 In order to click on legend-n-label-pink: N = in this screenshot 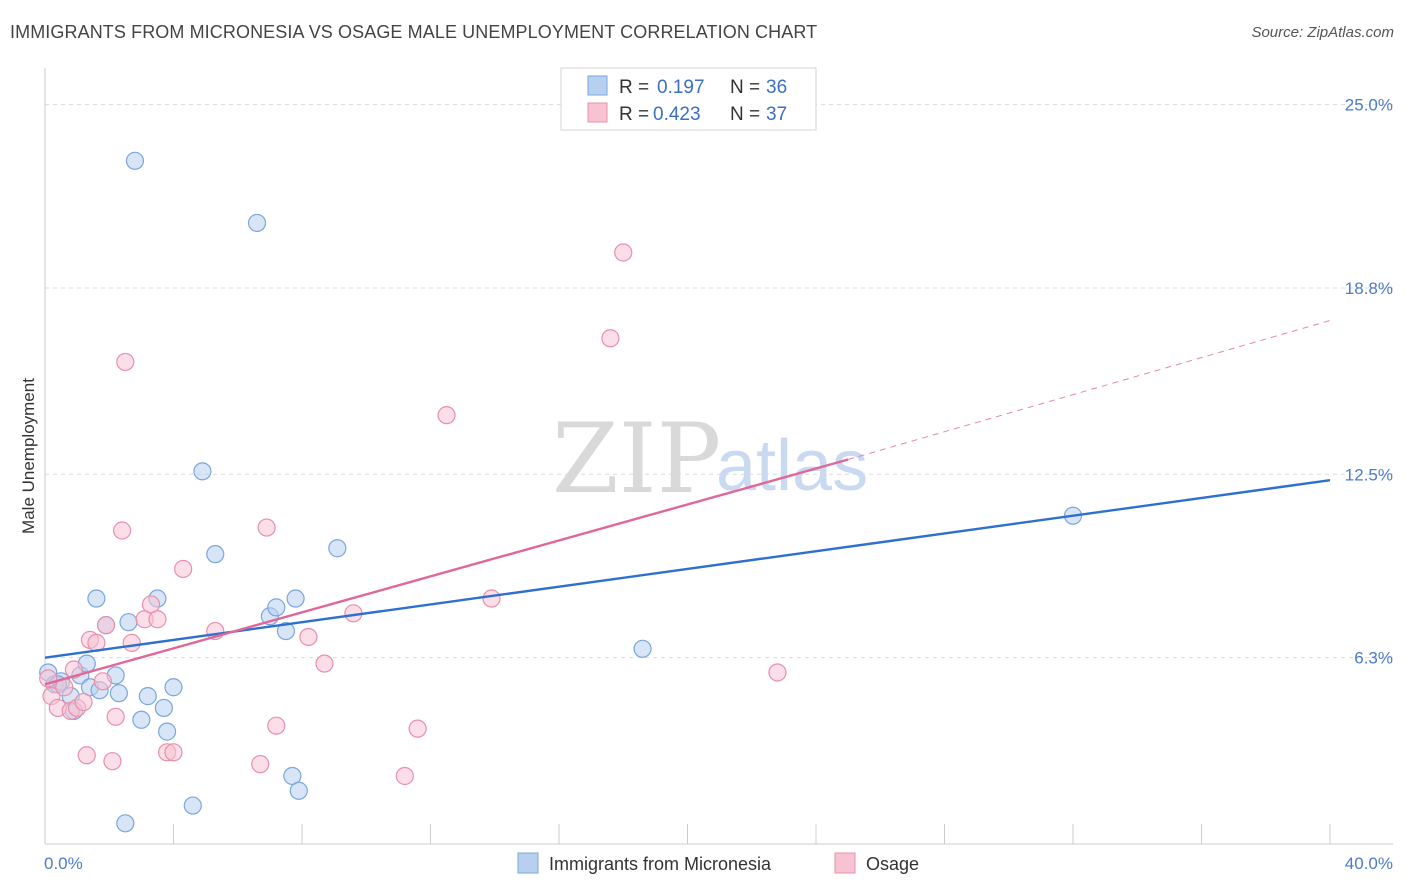, I will do `click(745, 114)`.